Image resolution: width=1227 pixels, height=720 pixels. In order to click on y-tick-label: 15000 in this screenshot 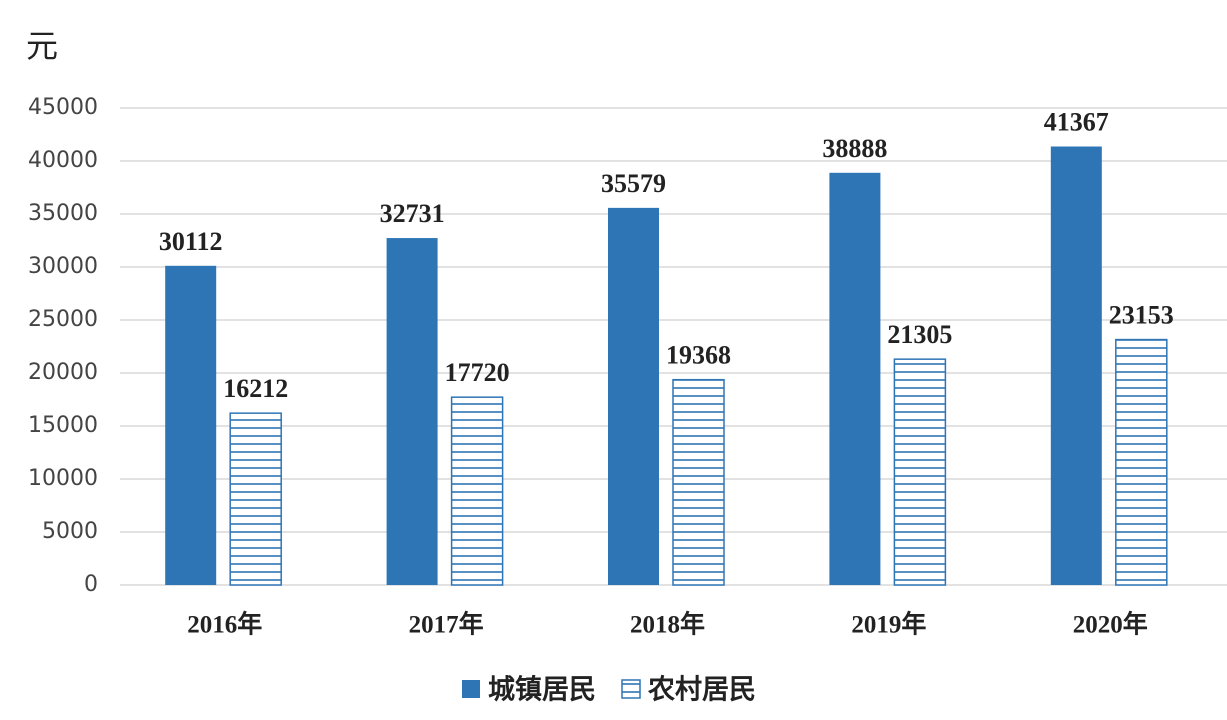, I will do `click(63, 425)`.